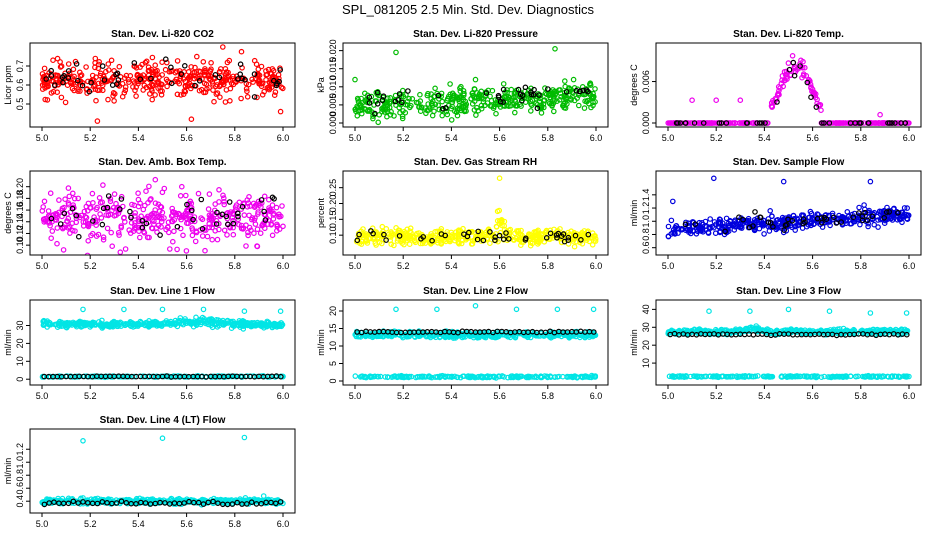 This screenshot has height=540, width=936. What do you see at coordinates (235, 138) in the screenshot?
I see `x-tick-label: 5.8` at bounding box center [235, 138].